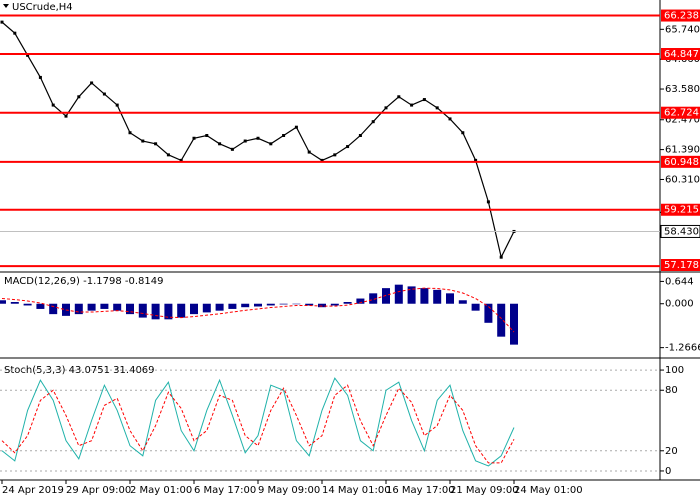 The image size is (700, 504). I want to click on y-tick-label: 100, so click(674, 370).